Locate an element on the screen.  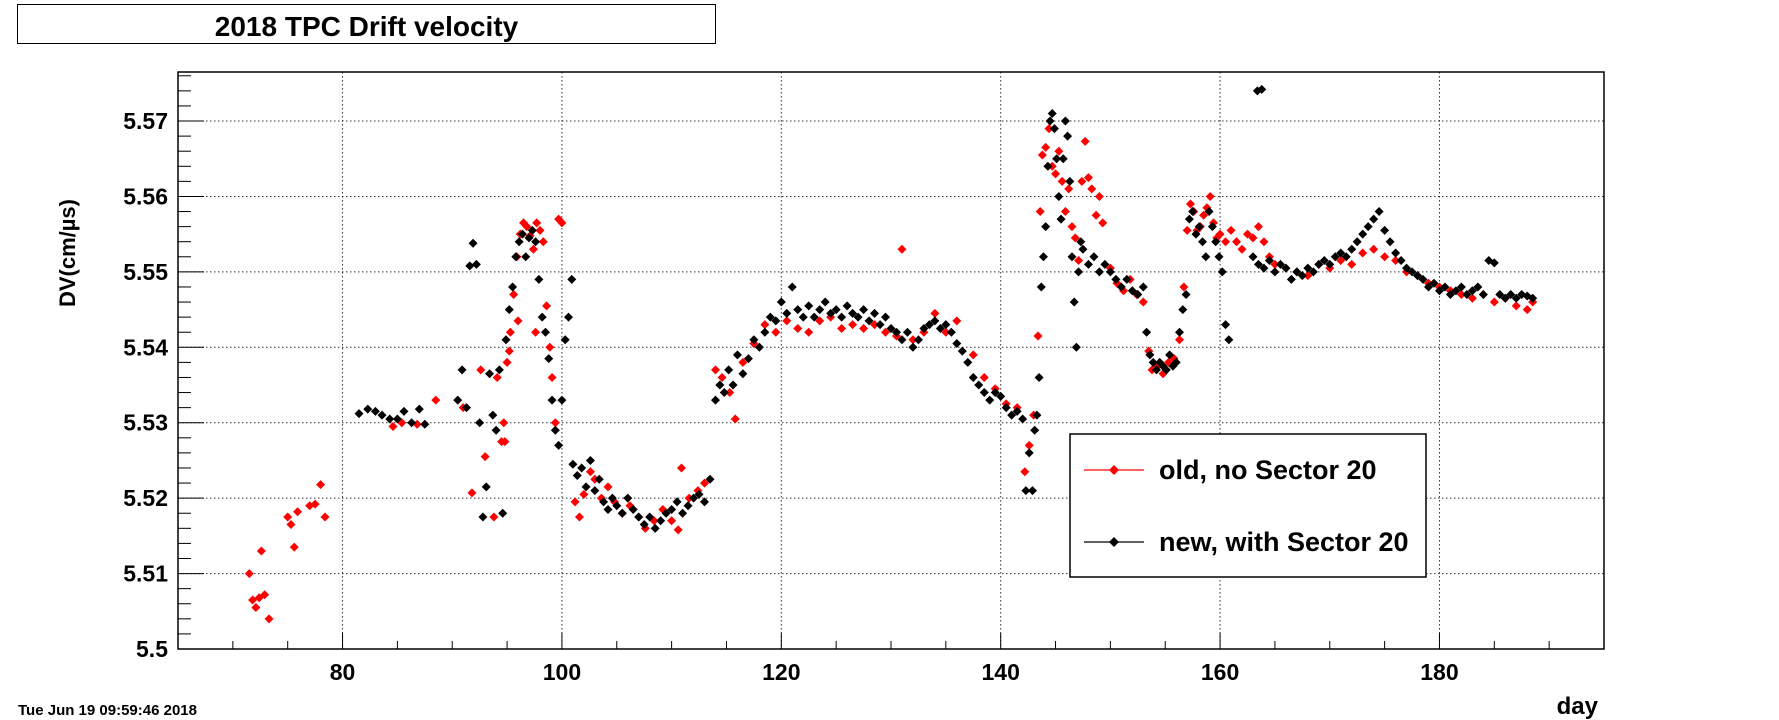
y-tick-label: 5.51 is located at coordinates (145, 574).